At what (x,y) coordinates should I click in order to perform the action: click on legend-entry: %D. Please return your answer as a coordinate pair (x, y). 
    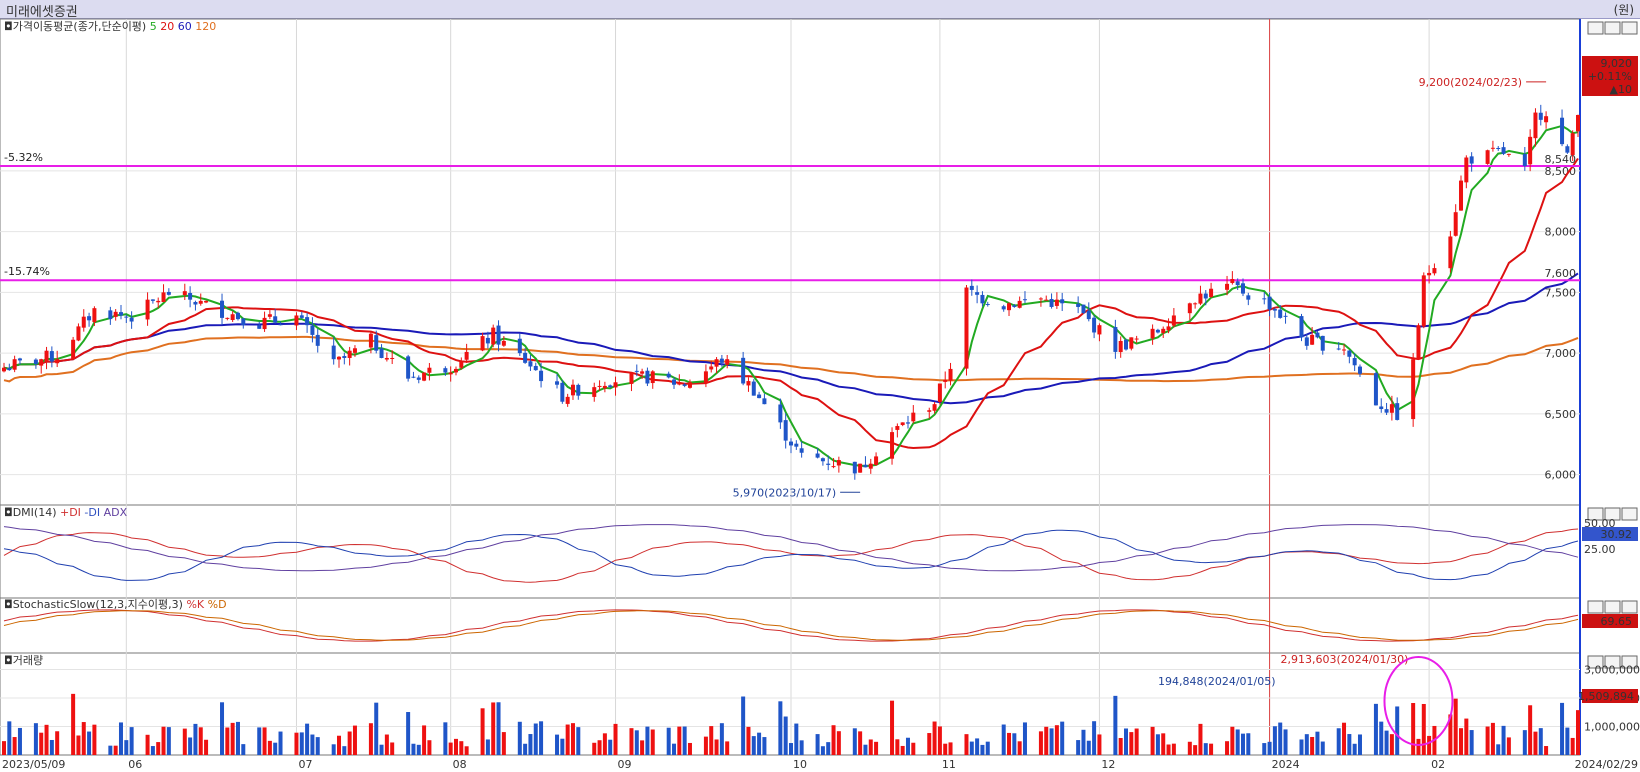
    Looking at the image, I should click on (217, 604).